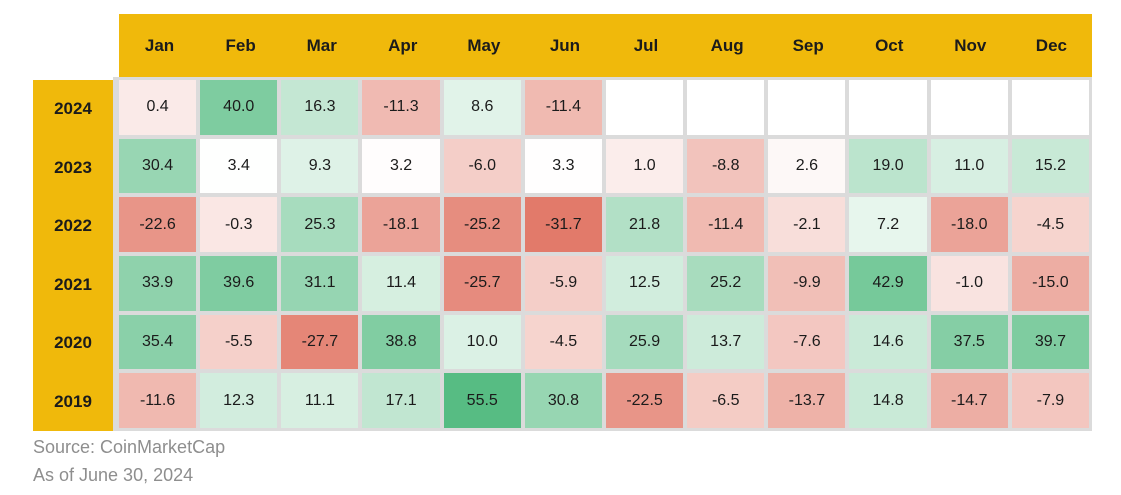 Image resolution: width=1121 pixels, height=495 pixels. What do you see at coordinates (726, 166) in the screenshot?
I see `heatmap-cell-2023-aug: -8.8` at bounding box center [726, 166].